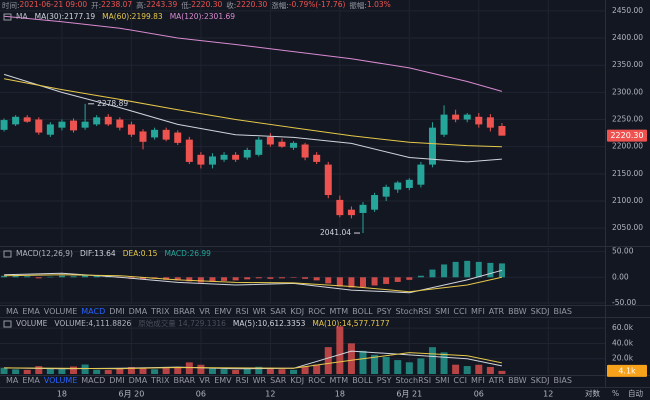 This screenshot has width=650, height=400. Describe the element at coordinates (627, 91) in the screenshot. I see `y-tick-label: 2300.00` at that location.